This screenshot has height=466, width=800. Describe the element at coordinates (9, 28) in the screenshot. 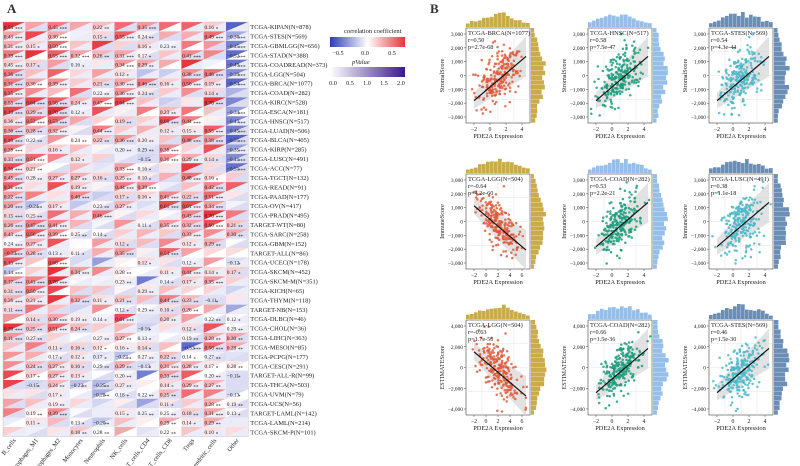

I see `b-cells-value: 0.54` at that location.